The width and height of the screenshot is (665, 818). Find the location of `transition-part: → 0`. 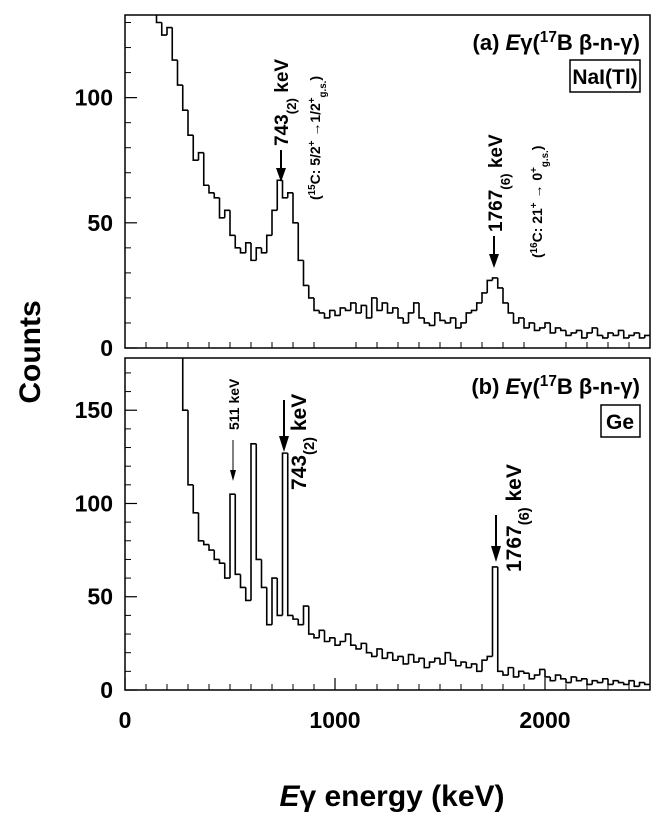

transition-part: → 0 is located at coordinates (537, 188).